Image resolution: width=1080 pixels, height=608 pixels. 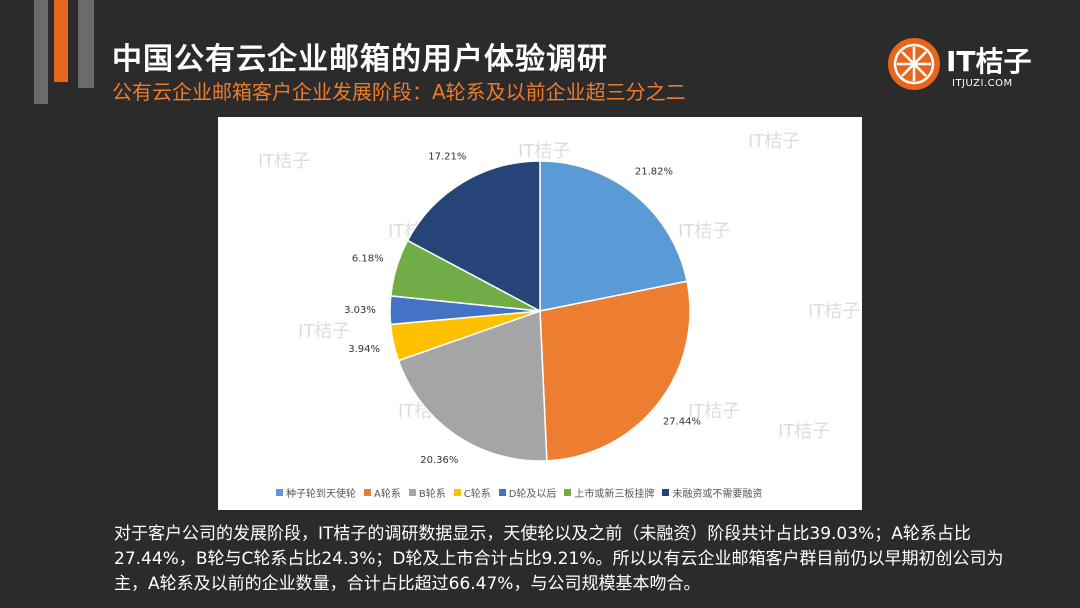 I want to click on legend-item: A轮系, so click(x=382, y=492).